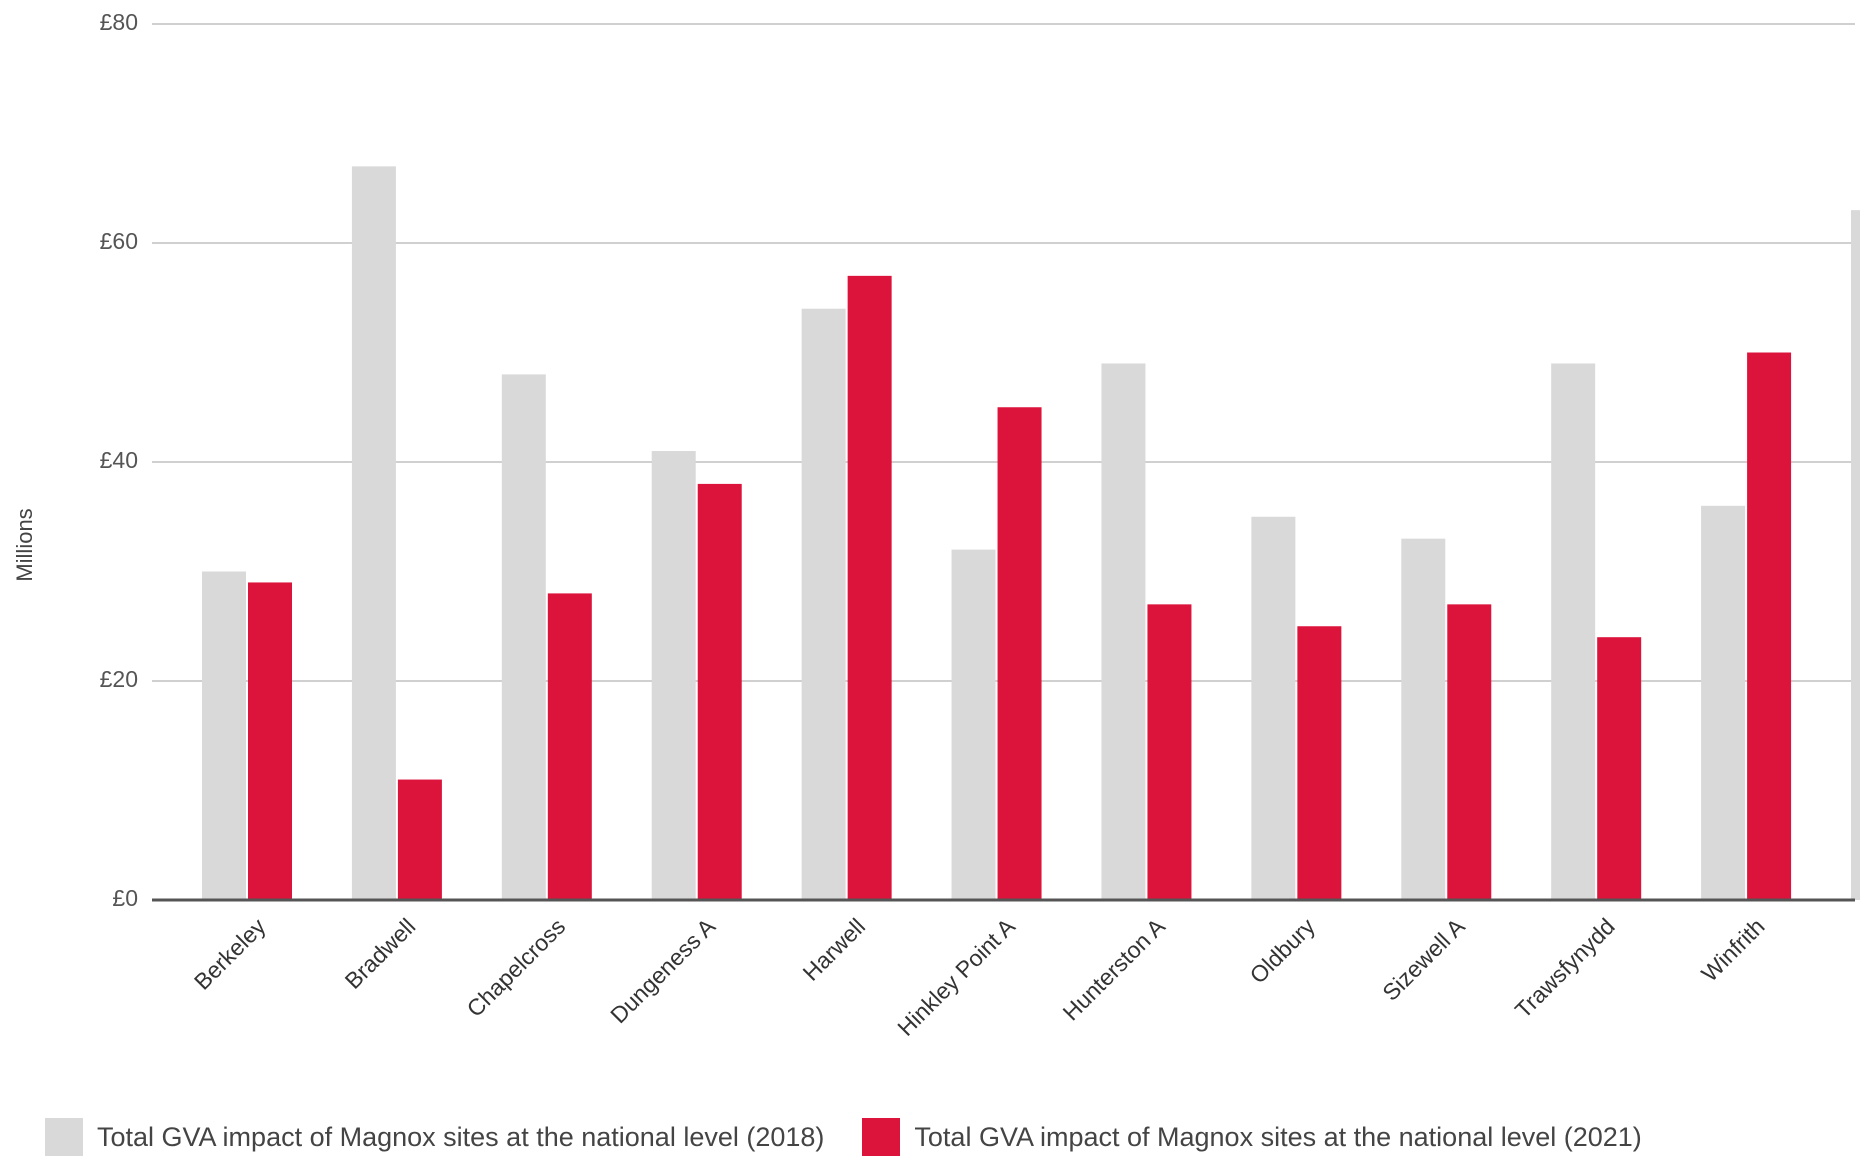 The width and height of the screenshot is (1860, 1157). Describe the element at coordinates (1114, 969) in the screenshot. I see `x-tick-label: Hunterston A` at that location.